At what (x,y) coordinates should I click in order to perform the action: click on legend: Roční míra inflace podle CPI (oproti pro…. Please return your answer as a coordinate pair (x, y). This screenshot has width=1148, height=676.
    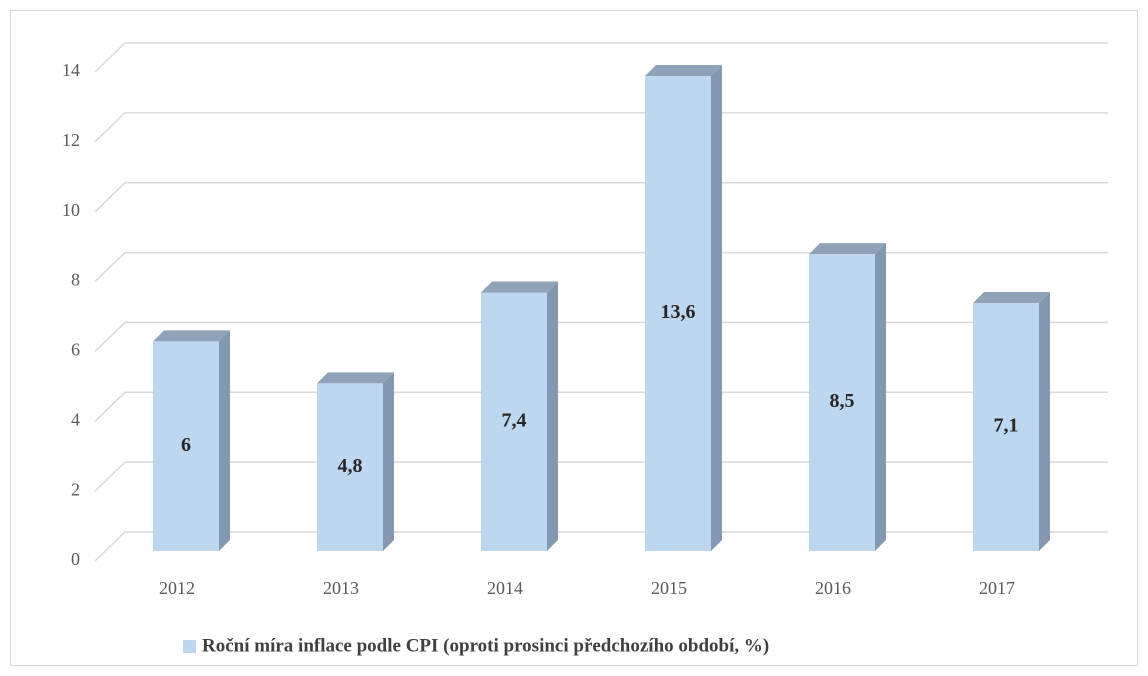
    Looking at the image, I should click on (476, 645).